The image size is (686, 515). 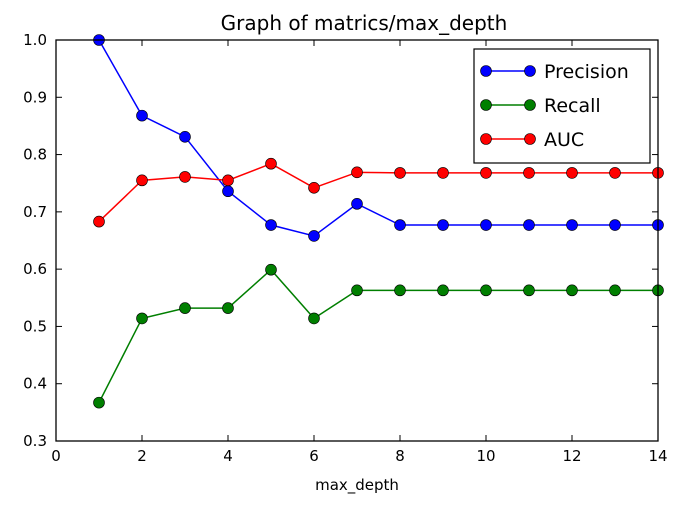 I want to click on legend-auc-label: AUC, so click(x=564, y=140).